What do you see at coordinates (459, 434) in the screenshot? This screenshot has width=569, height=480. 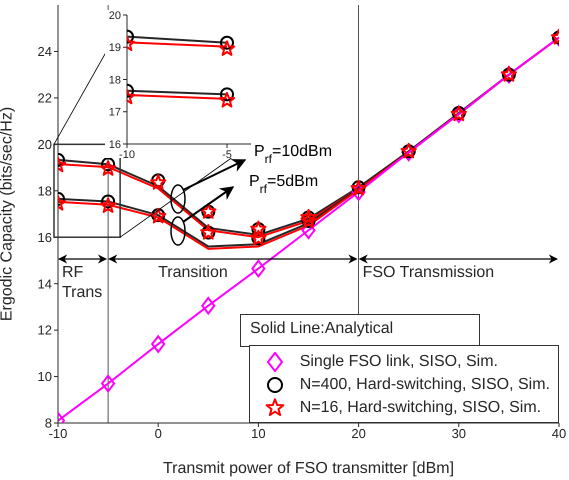 I see `x-tick-label: 30` at bounding box center [459, 434].